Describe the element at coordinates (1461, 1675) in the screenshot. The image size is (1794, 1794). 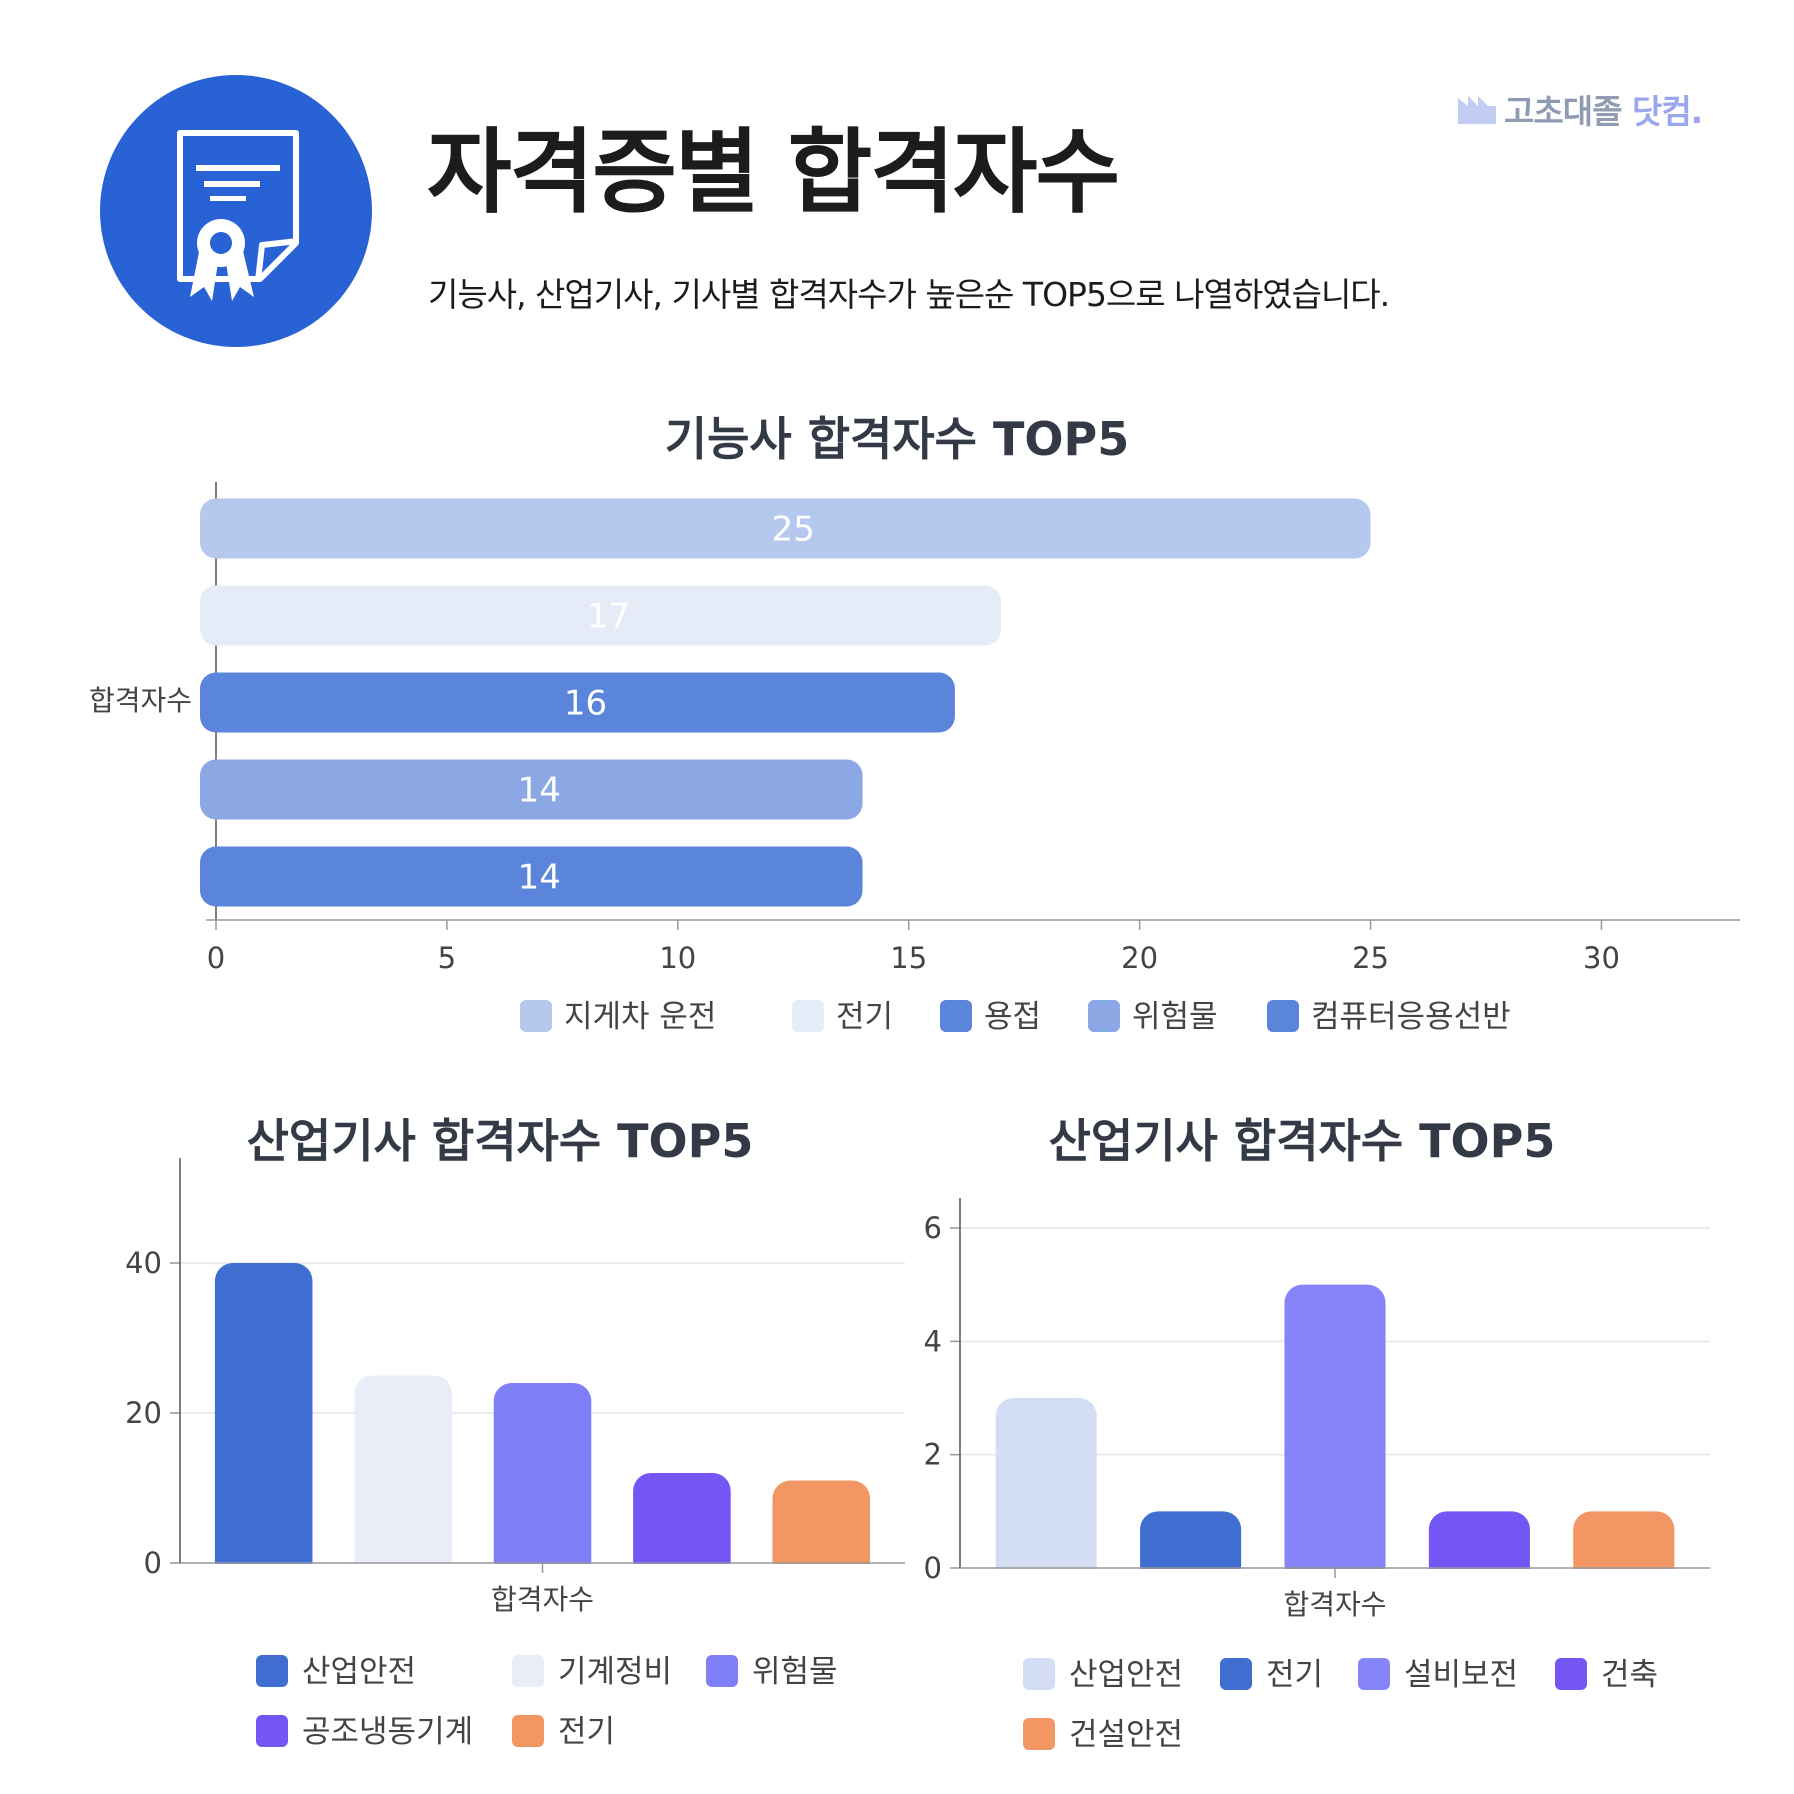
I see `legend-label: 설비보전` at that location.